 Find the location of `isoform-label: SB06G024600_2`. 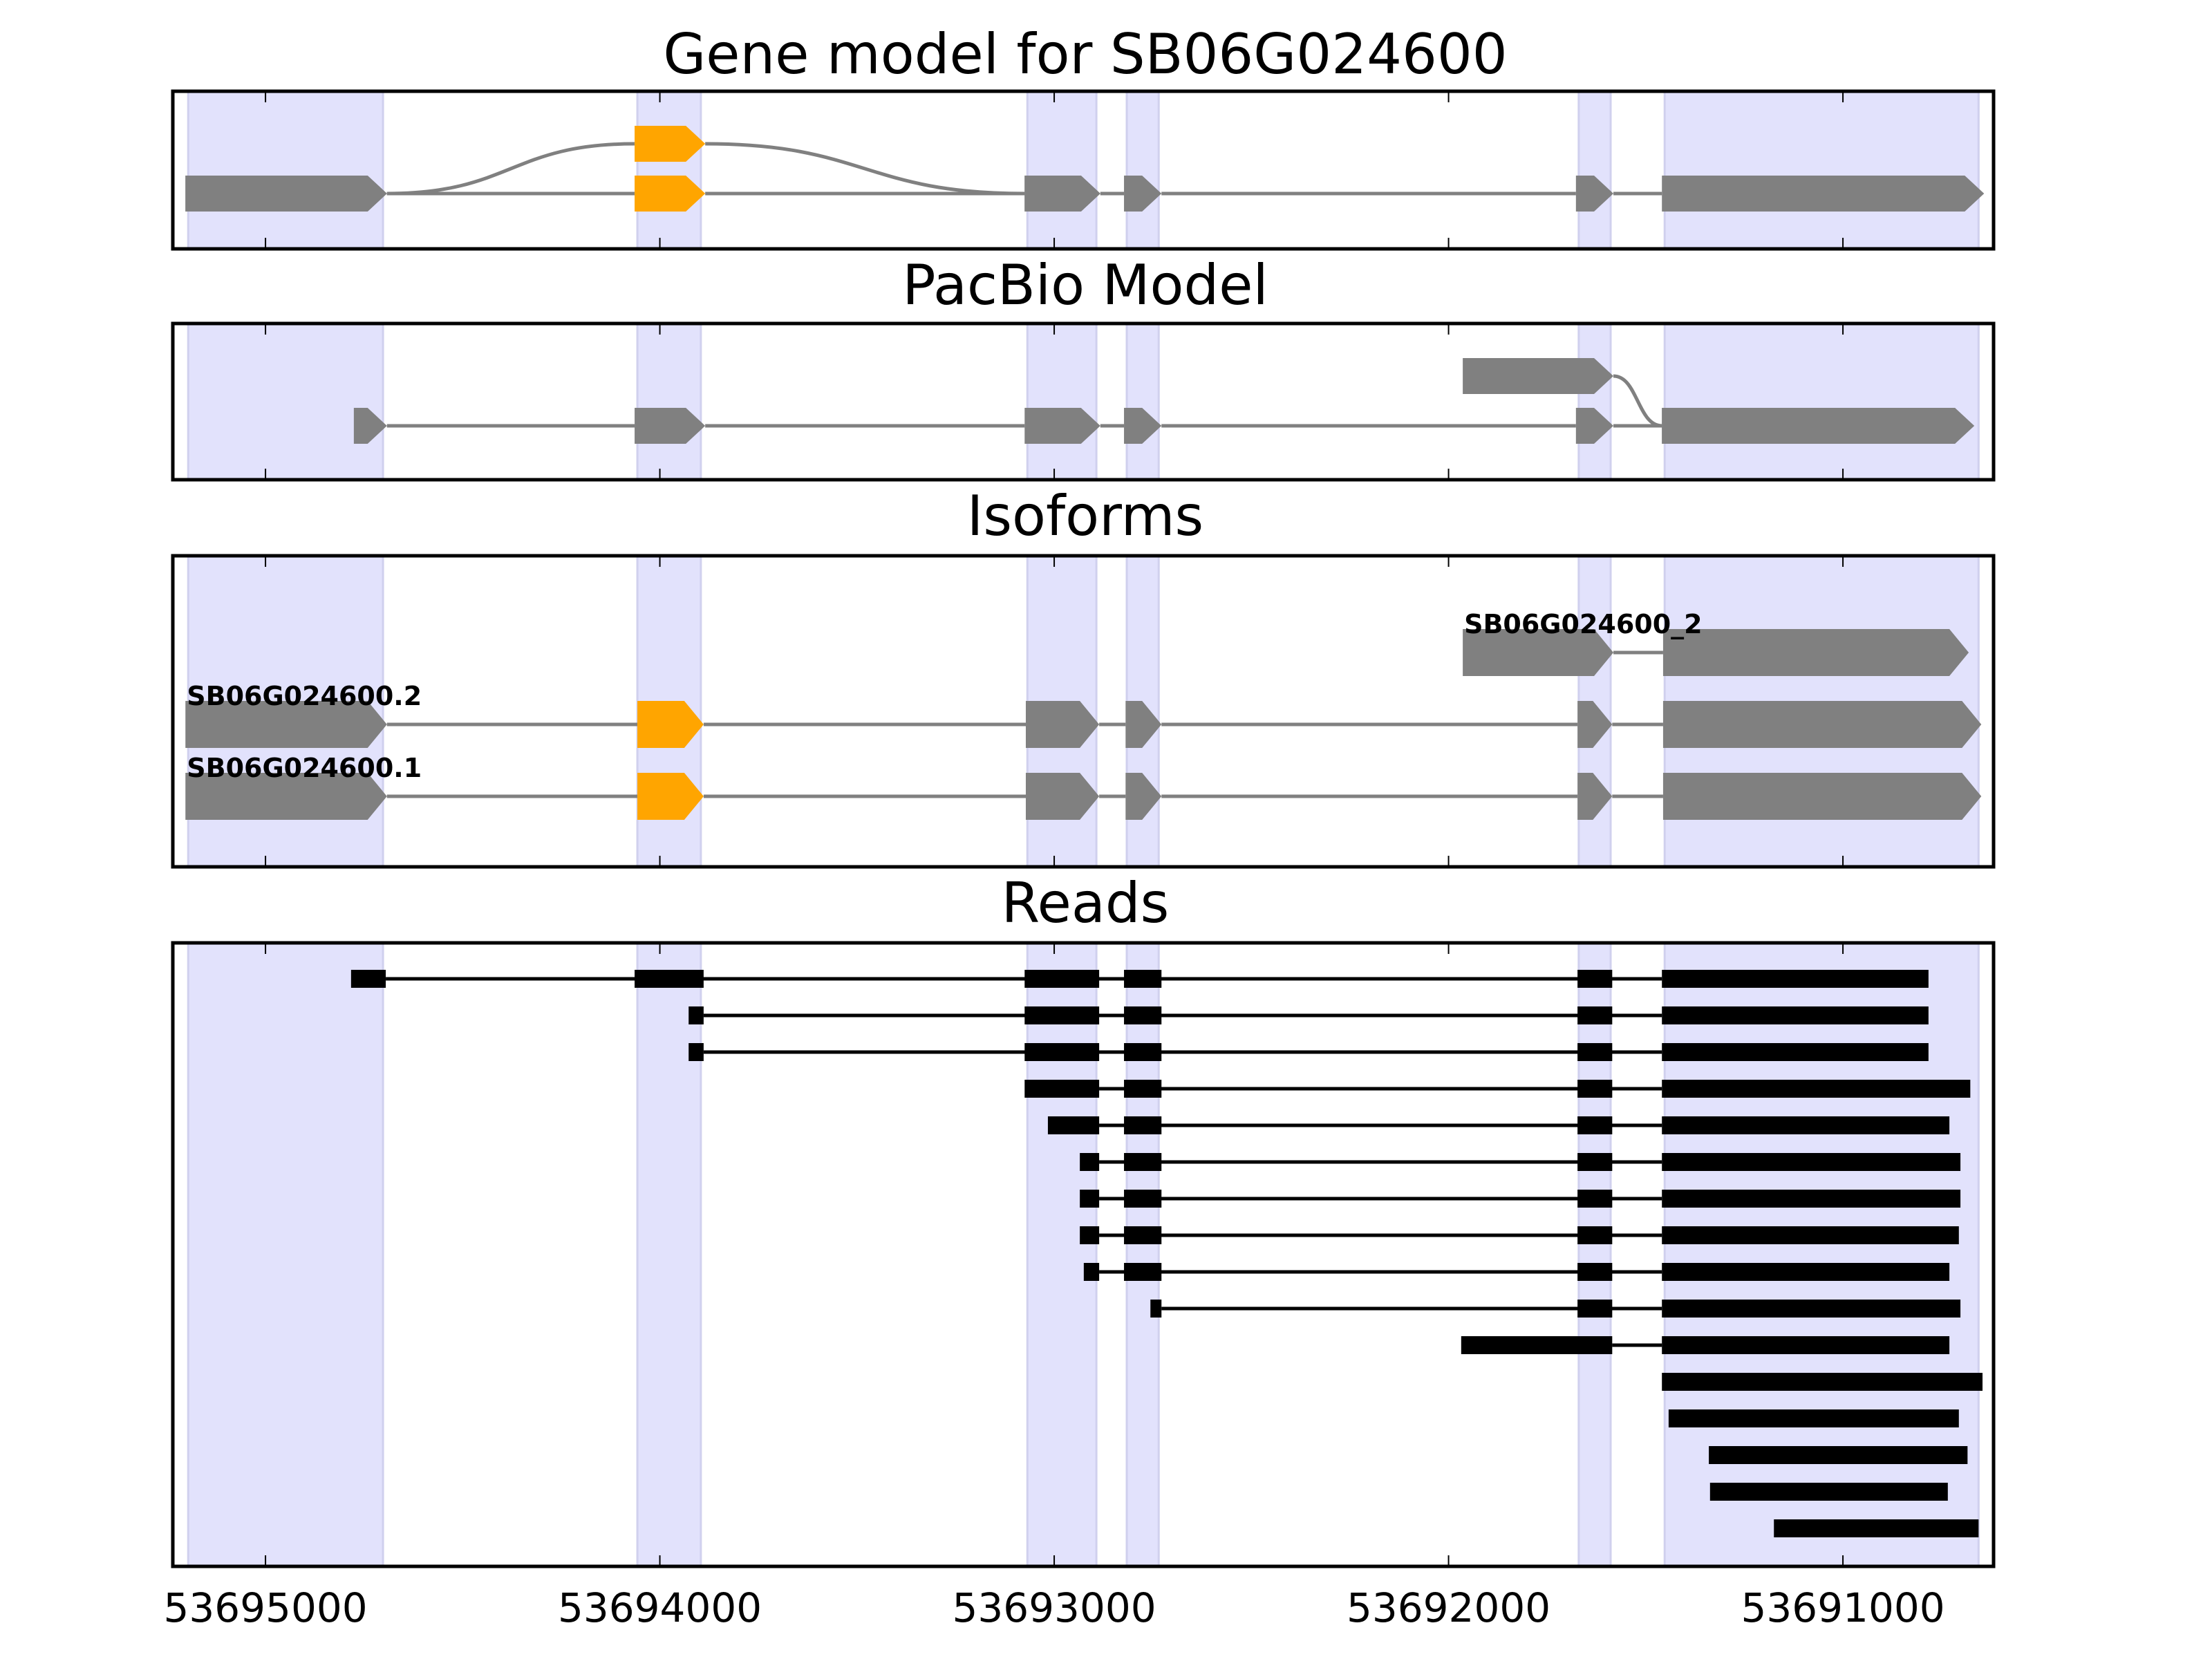

isoform-label: SB06G024600_2 is located at coordinates (1583, 624).